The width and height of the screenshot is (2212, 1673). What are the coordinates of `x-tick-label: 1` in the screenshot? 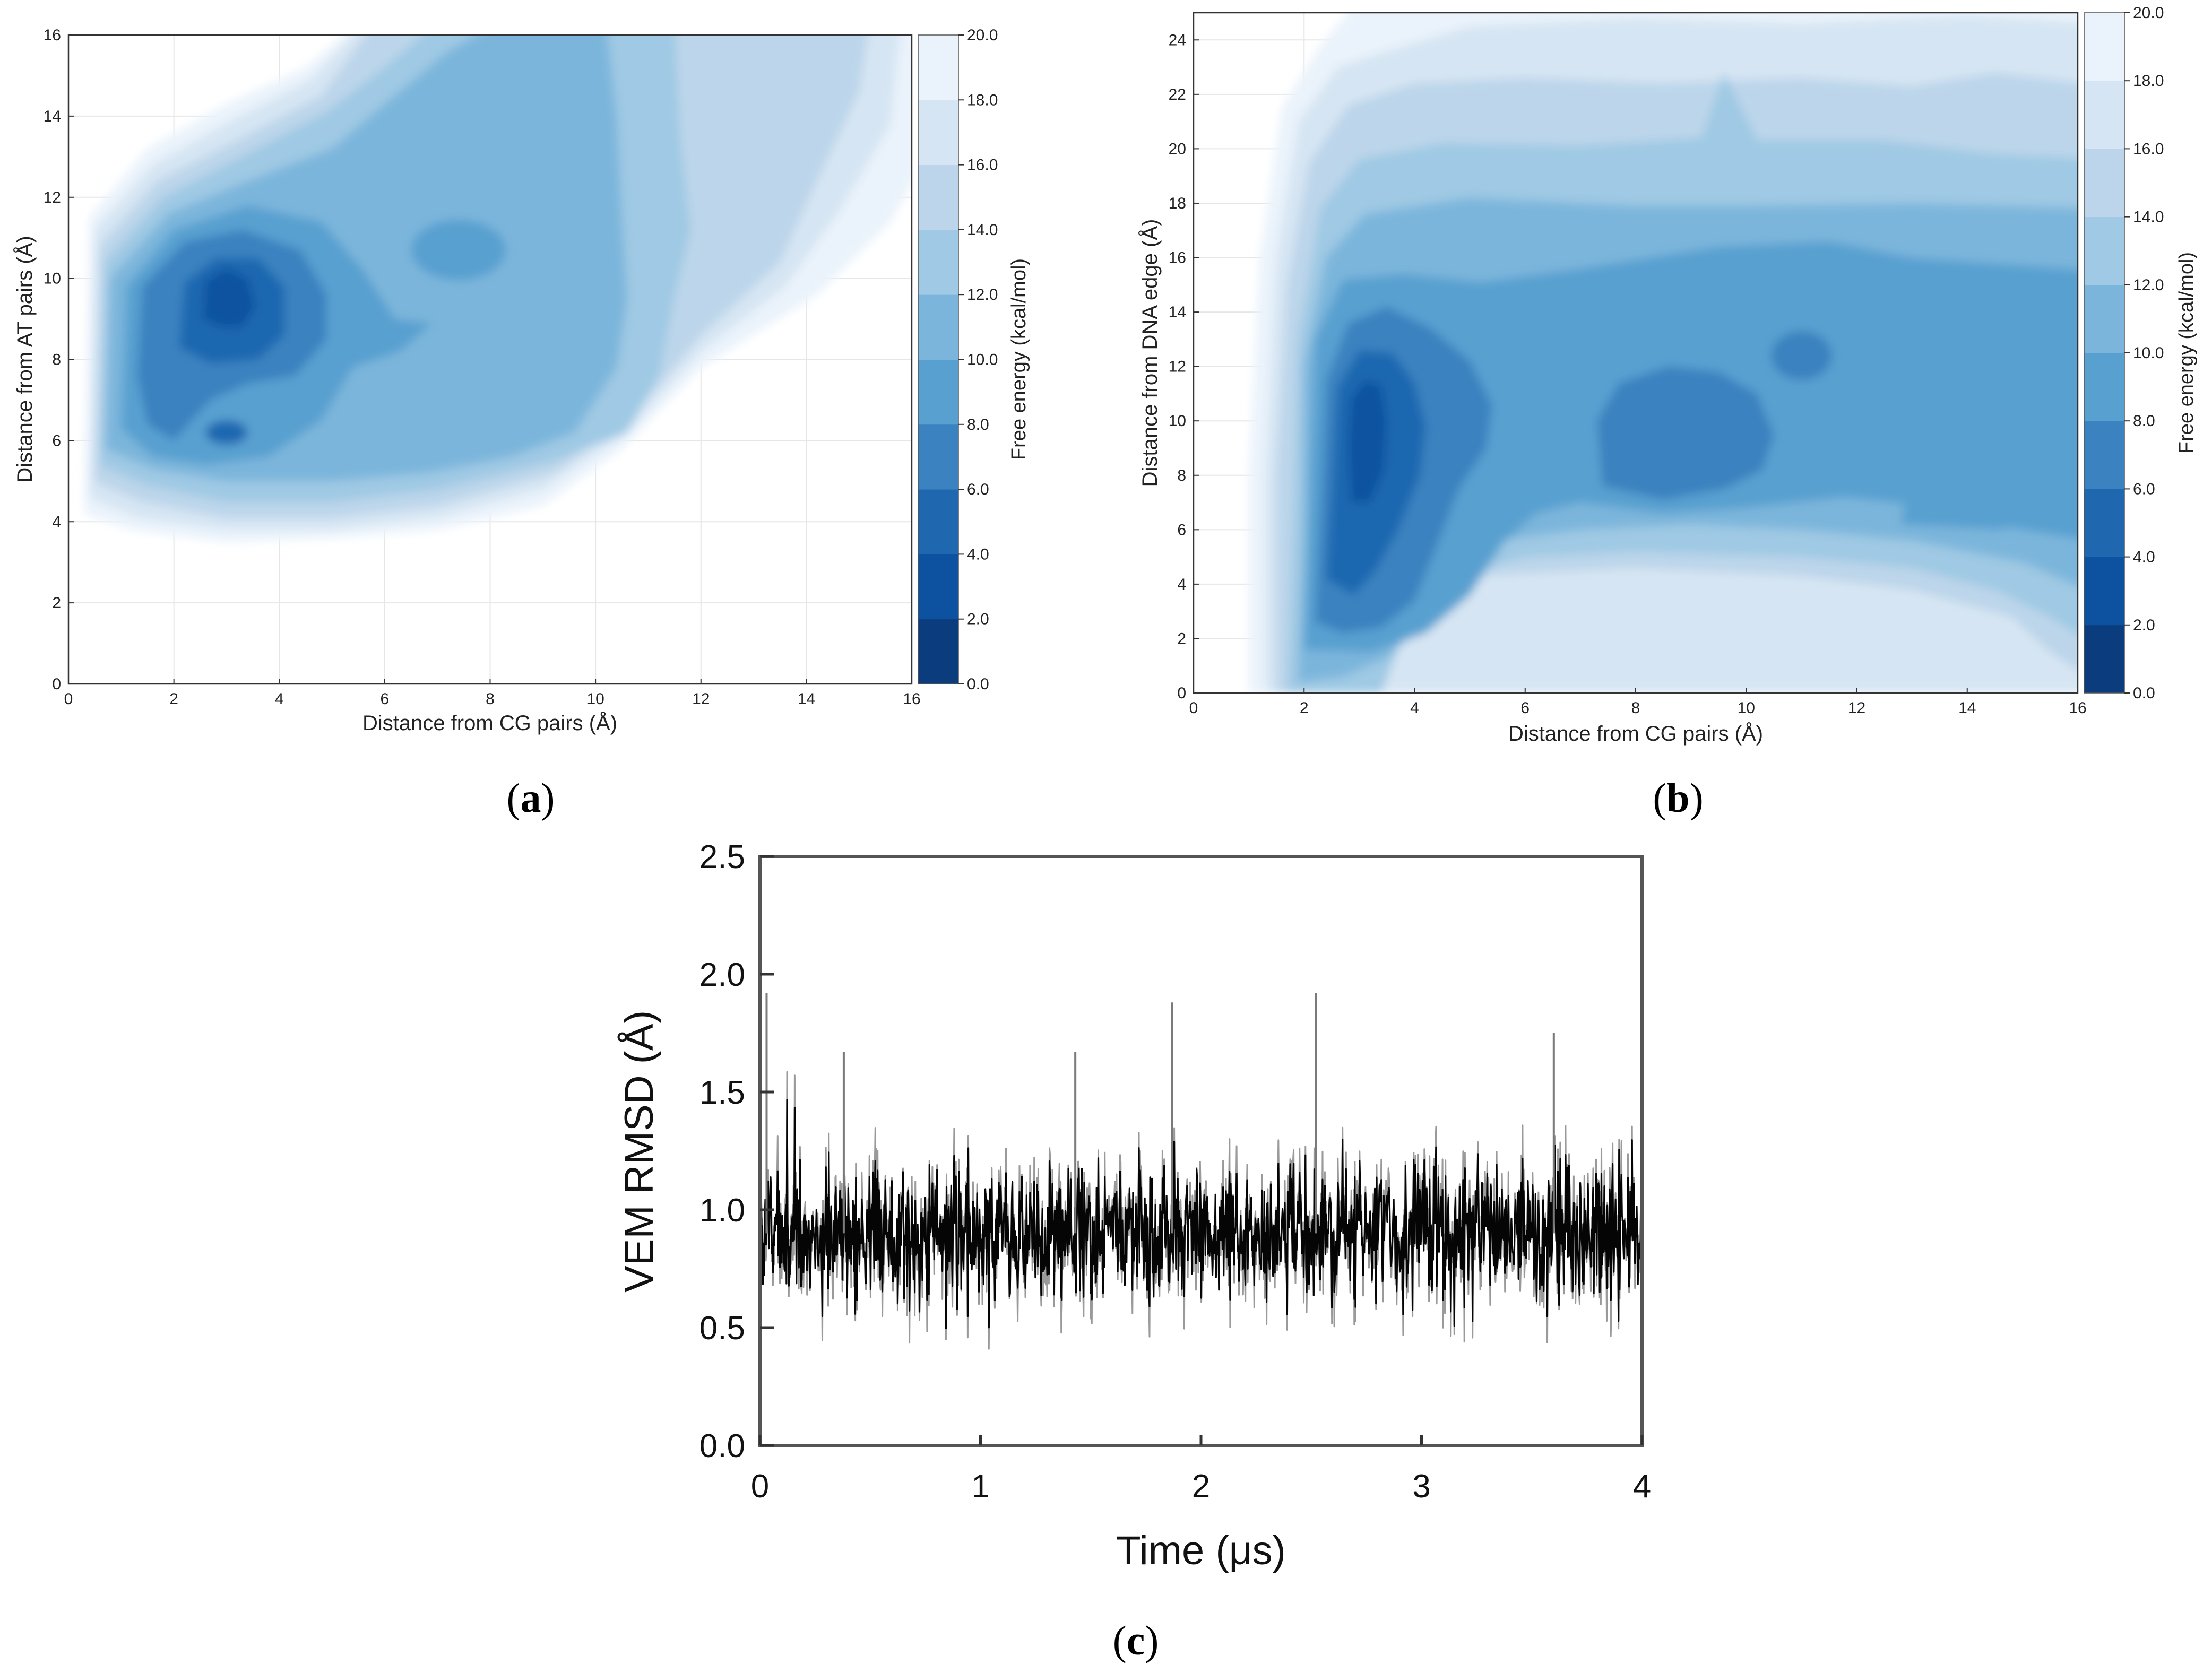 It's located at (980, 1486).